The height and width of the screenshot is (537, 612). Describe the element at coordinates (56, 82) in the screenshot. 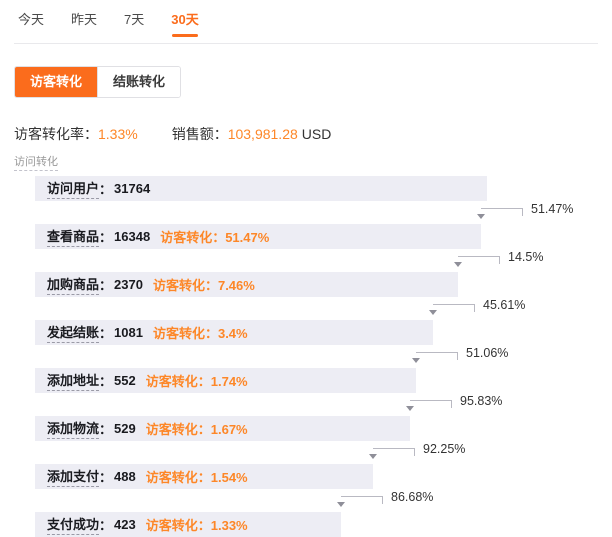

I see `visitor-conversion-button: 访客转化` at that location.